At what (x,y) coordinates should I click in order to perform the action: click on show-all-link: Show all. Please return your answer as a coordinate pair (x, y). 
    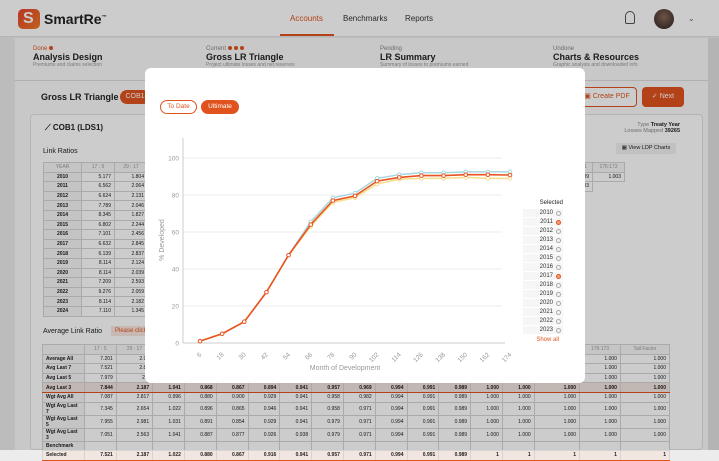
    Looking at the image, I should click on (547, 340).